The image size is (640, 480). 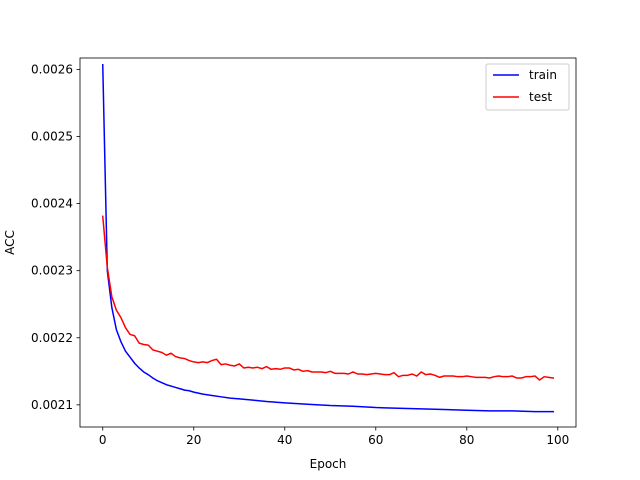 What do you see at coordinates (193, 440) in the screenshot?
I see `x-tick-label: 20` at bounding box center [193, 440].